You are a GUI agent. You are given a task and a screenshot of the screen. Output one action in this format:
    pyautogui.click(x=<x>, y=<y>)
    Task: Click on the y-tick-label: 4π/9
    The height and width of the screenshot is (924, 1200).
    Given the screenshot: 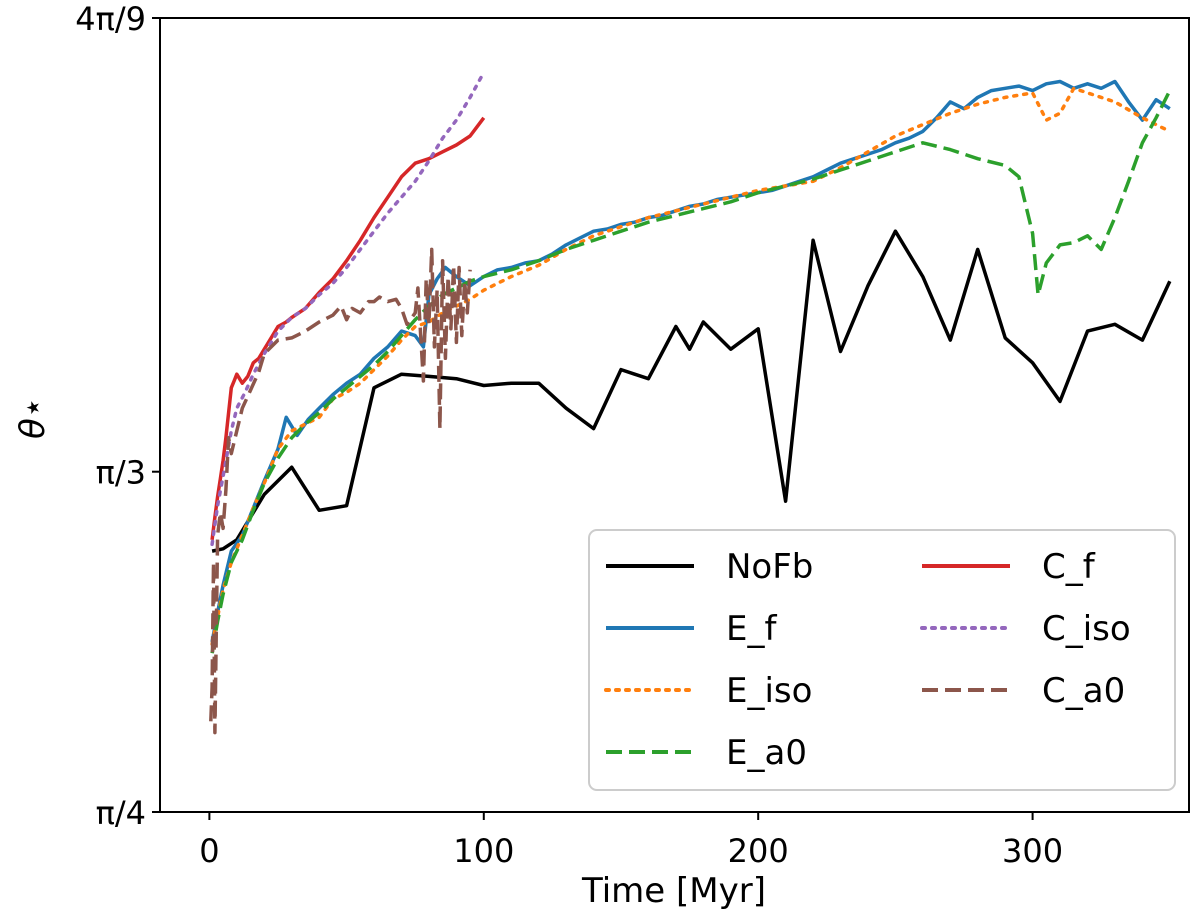 What is the action you would take?
    pyautogui.click(x=110, y=19)
    